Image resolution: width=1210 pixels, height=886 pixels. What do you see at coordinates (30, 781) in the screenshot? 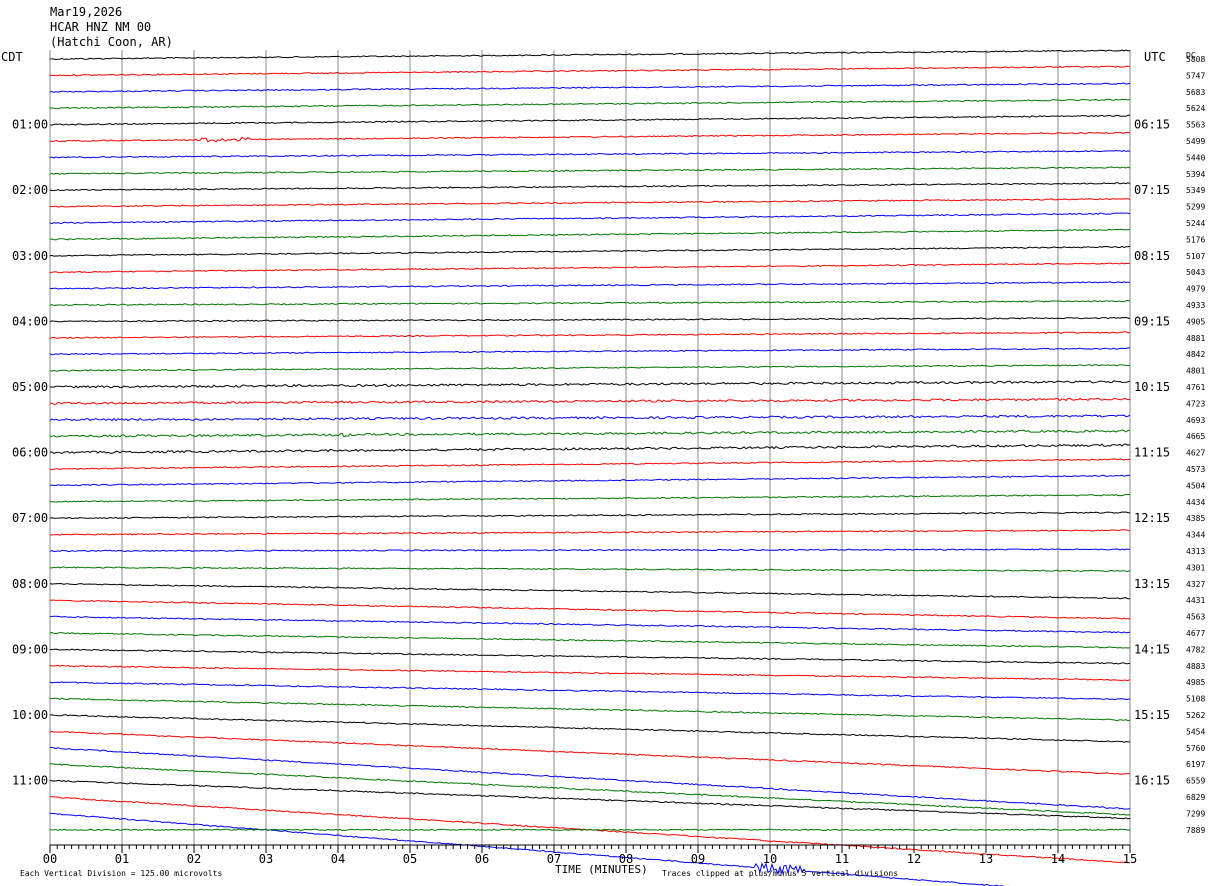
I see `left-time-label: 11:00` at bounding box center [30, 781].